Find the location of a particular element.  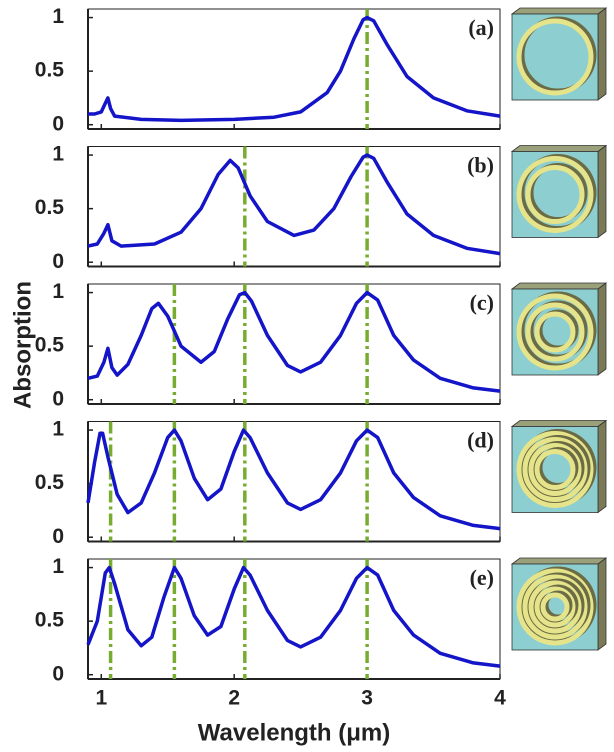

x-tick-label: 2 is located at coordinates (234, 698).